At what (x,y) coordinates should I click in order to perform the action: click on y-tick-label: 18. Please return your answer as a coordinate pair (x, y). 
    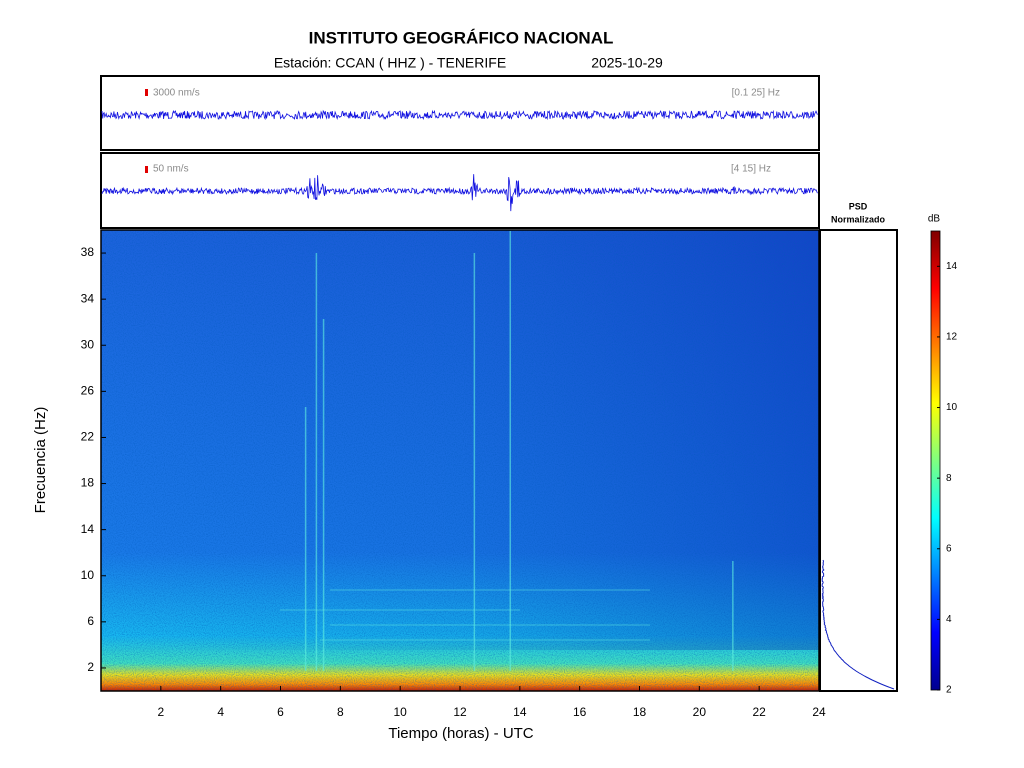
    Looking at the image, I should click on (88, 483).